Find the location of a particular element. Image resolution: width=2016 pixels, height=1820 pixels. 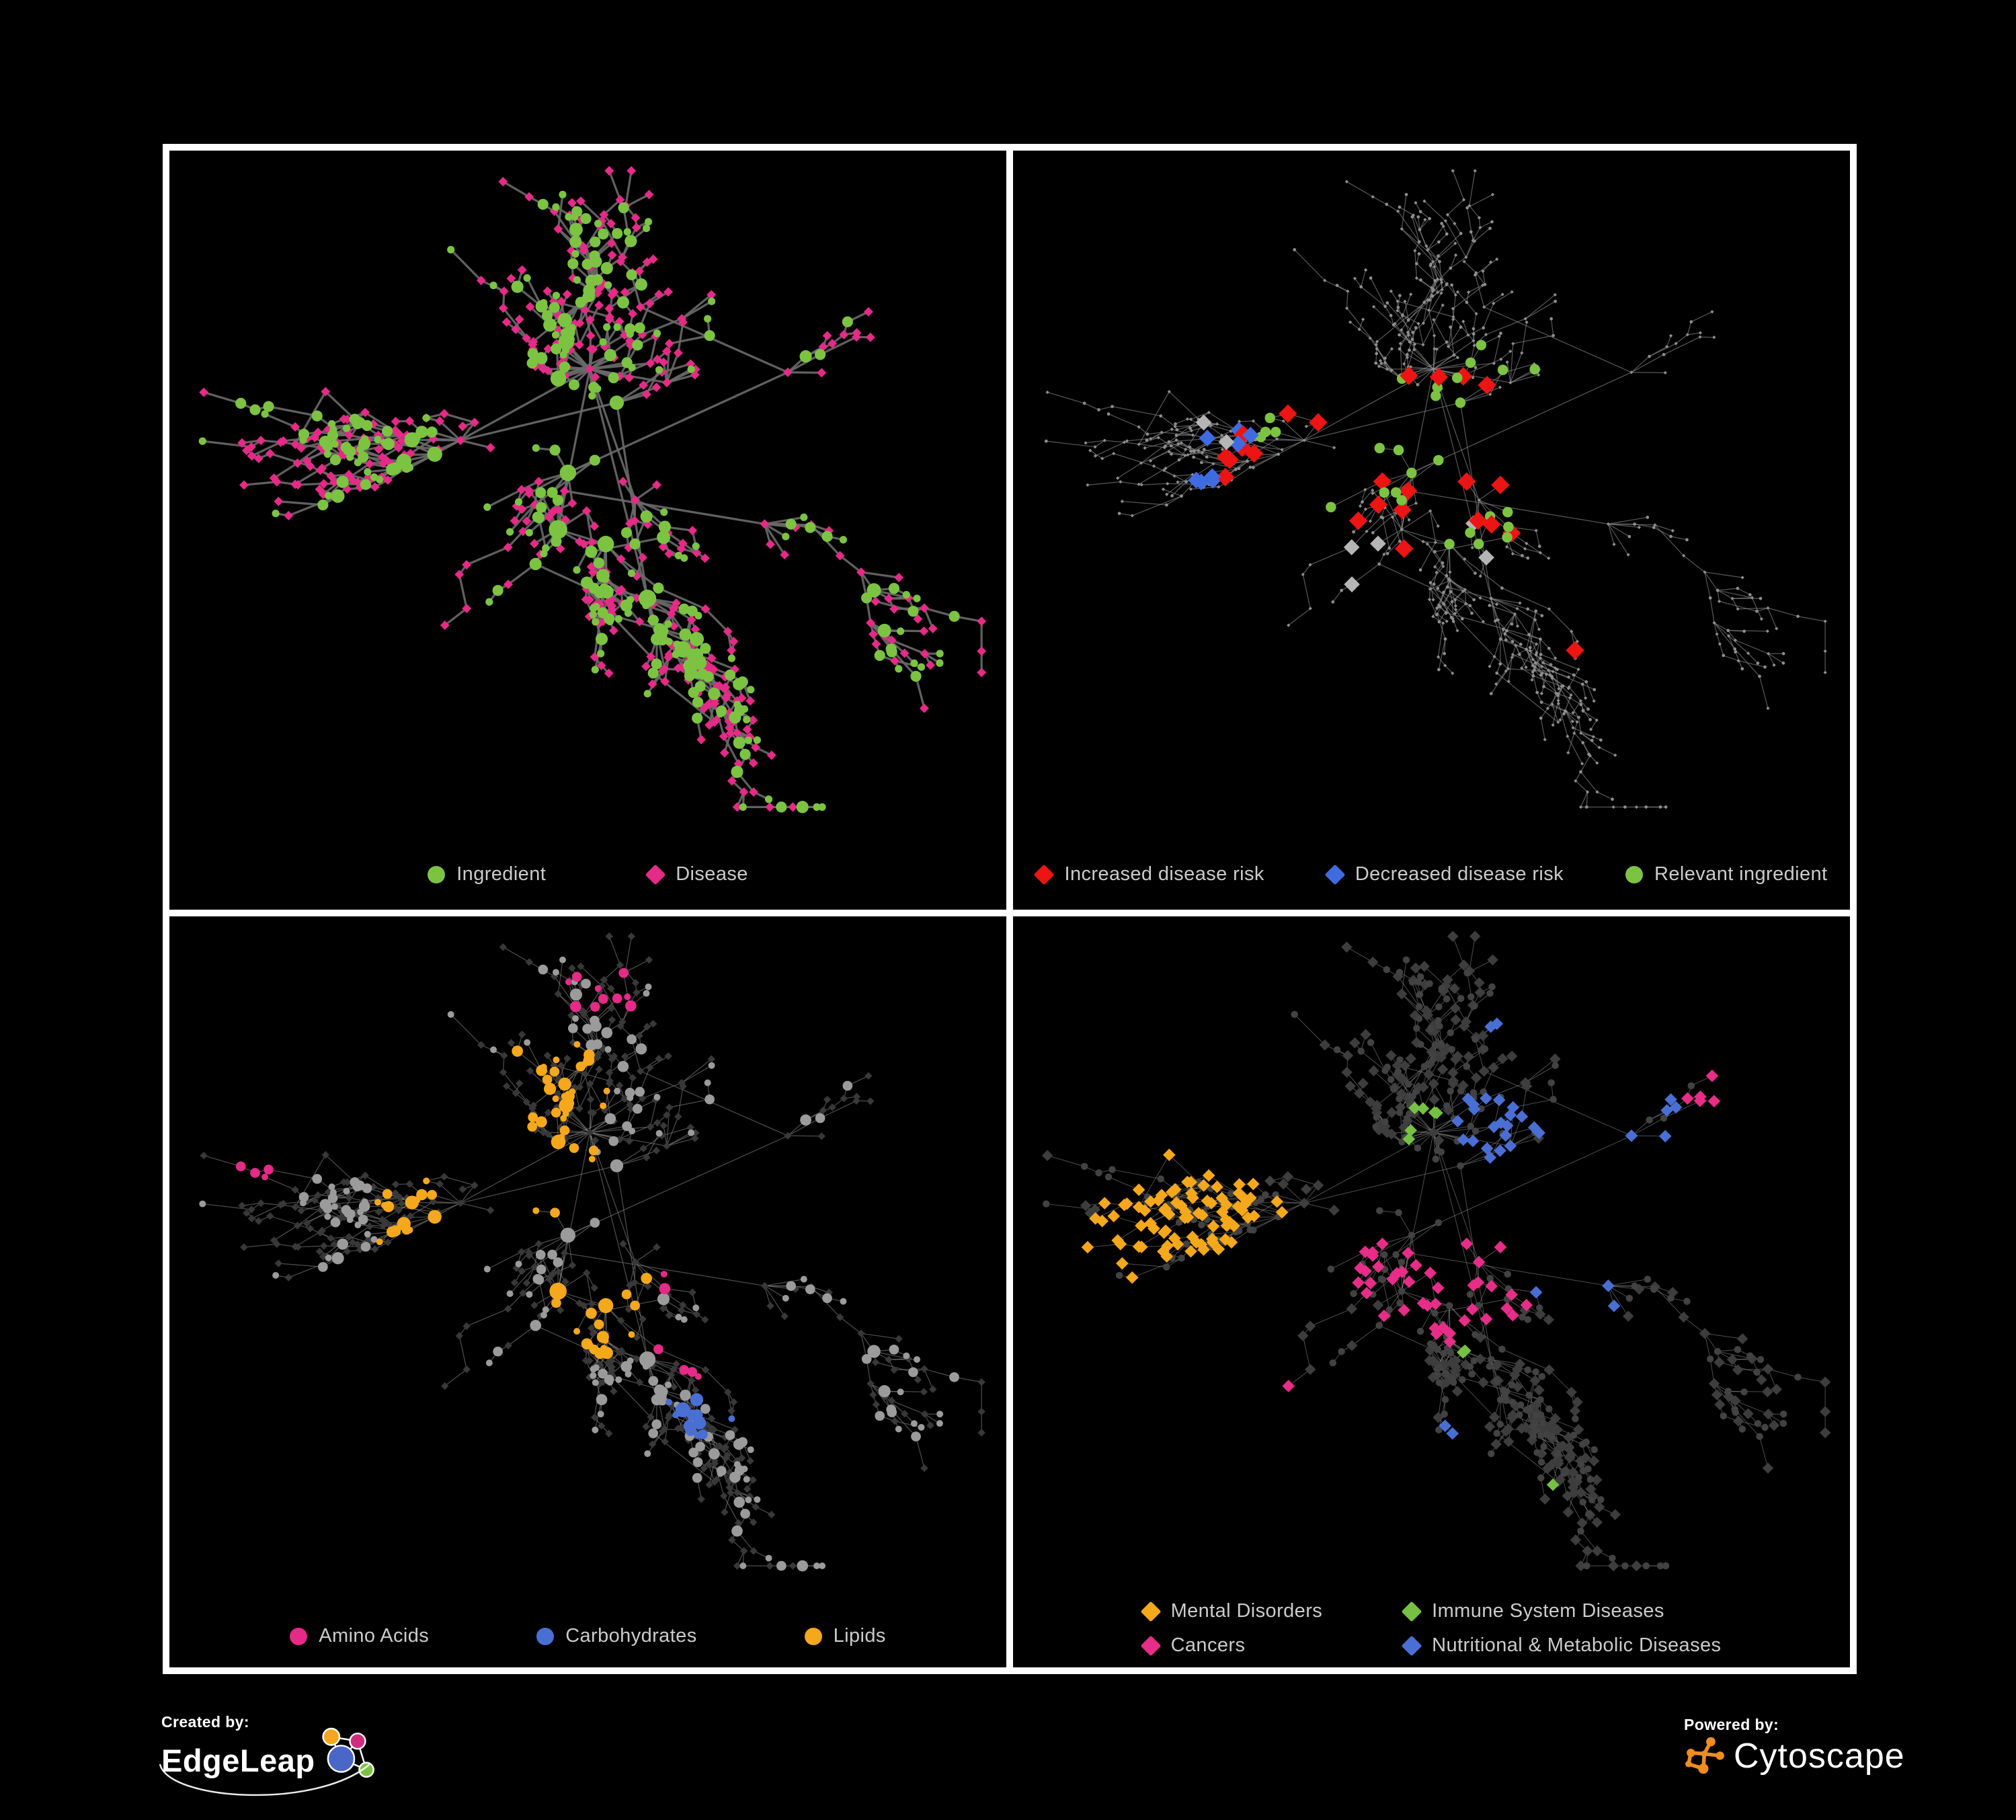

legend-label: Lipids is located at coordinates (859, 1636).